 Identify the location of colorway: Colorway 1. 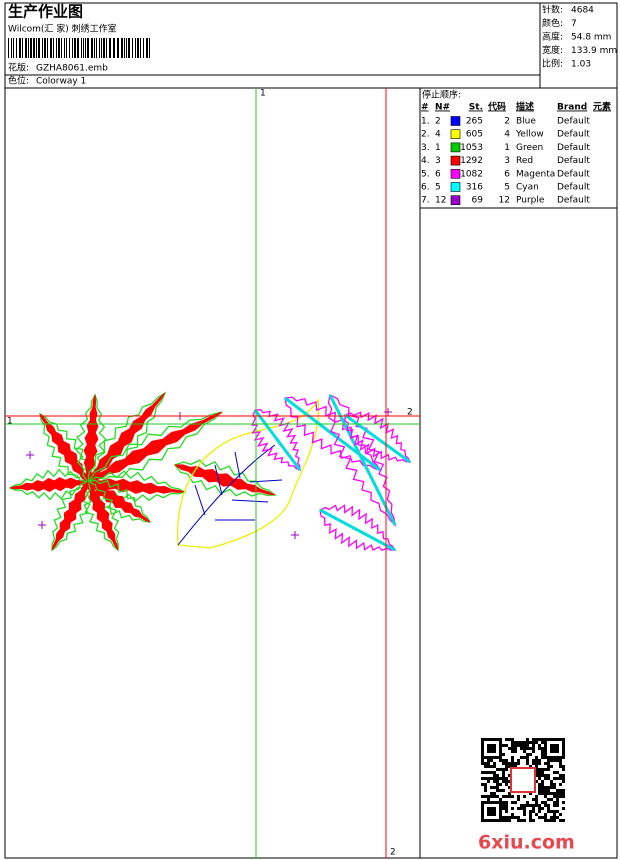
(61, 82).